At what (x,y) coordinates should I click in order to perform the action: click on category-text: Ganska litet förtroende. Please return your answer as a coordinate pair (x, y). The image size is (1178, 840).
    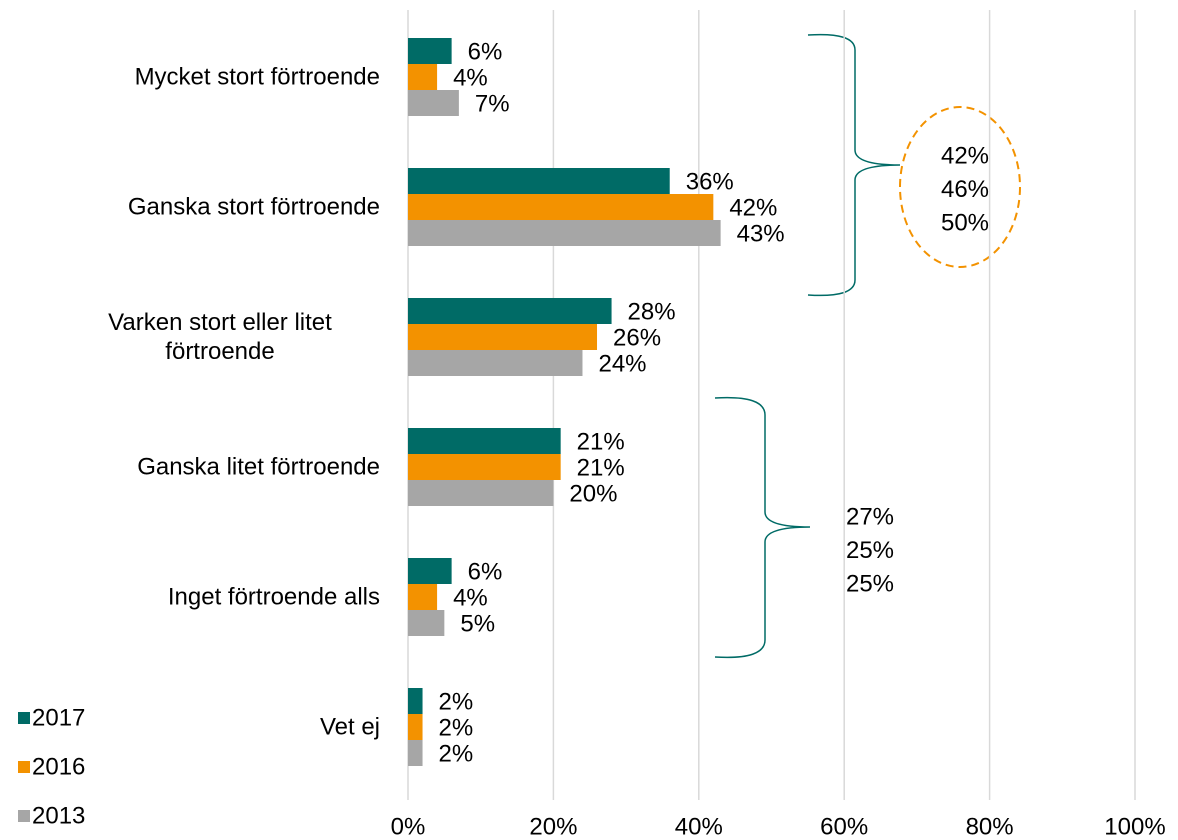
    Looking at the image, I should click on (258, 467).